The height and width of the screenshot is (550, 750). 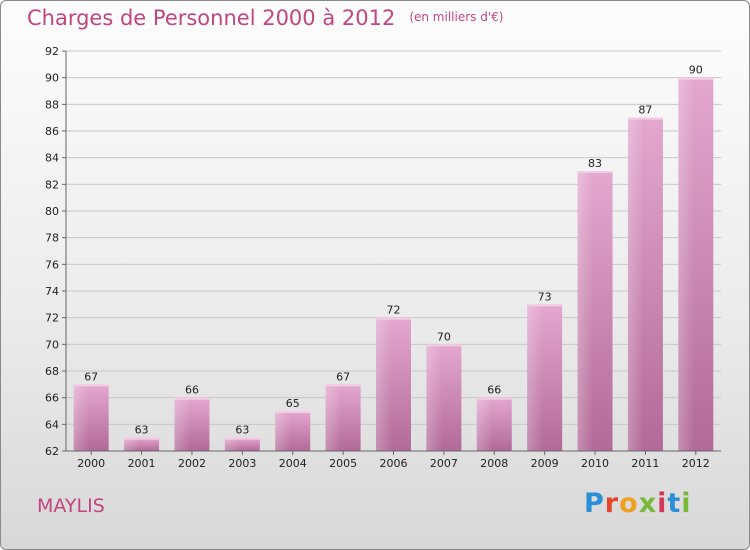 What do you see at coordinates (52, 371) in the screenshot?
I see `y-tick-label: 68` at bounding box center [52, 371].